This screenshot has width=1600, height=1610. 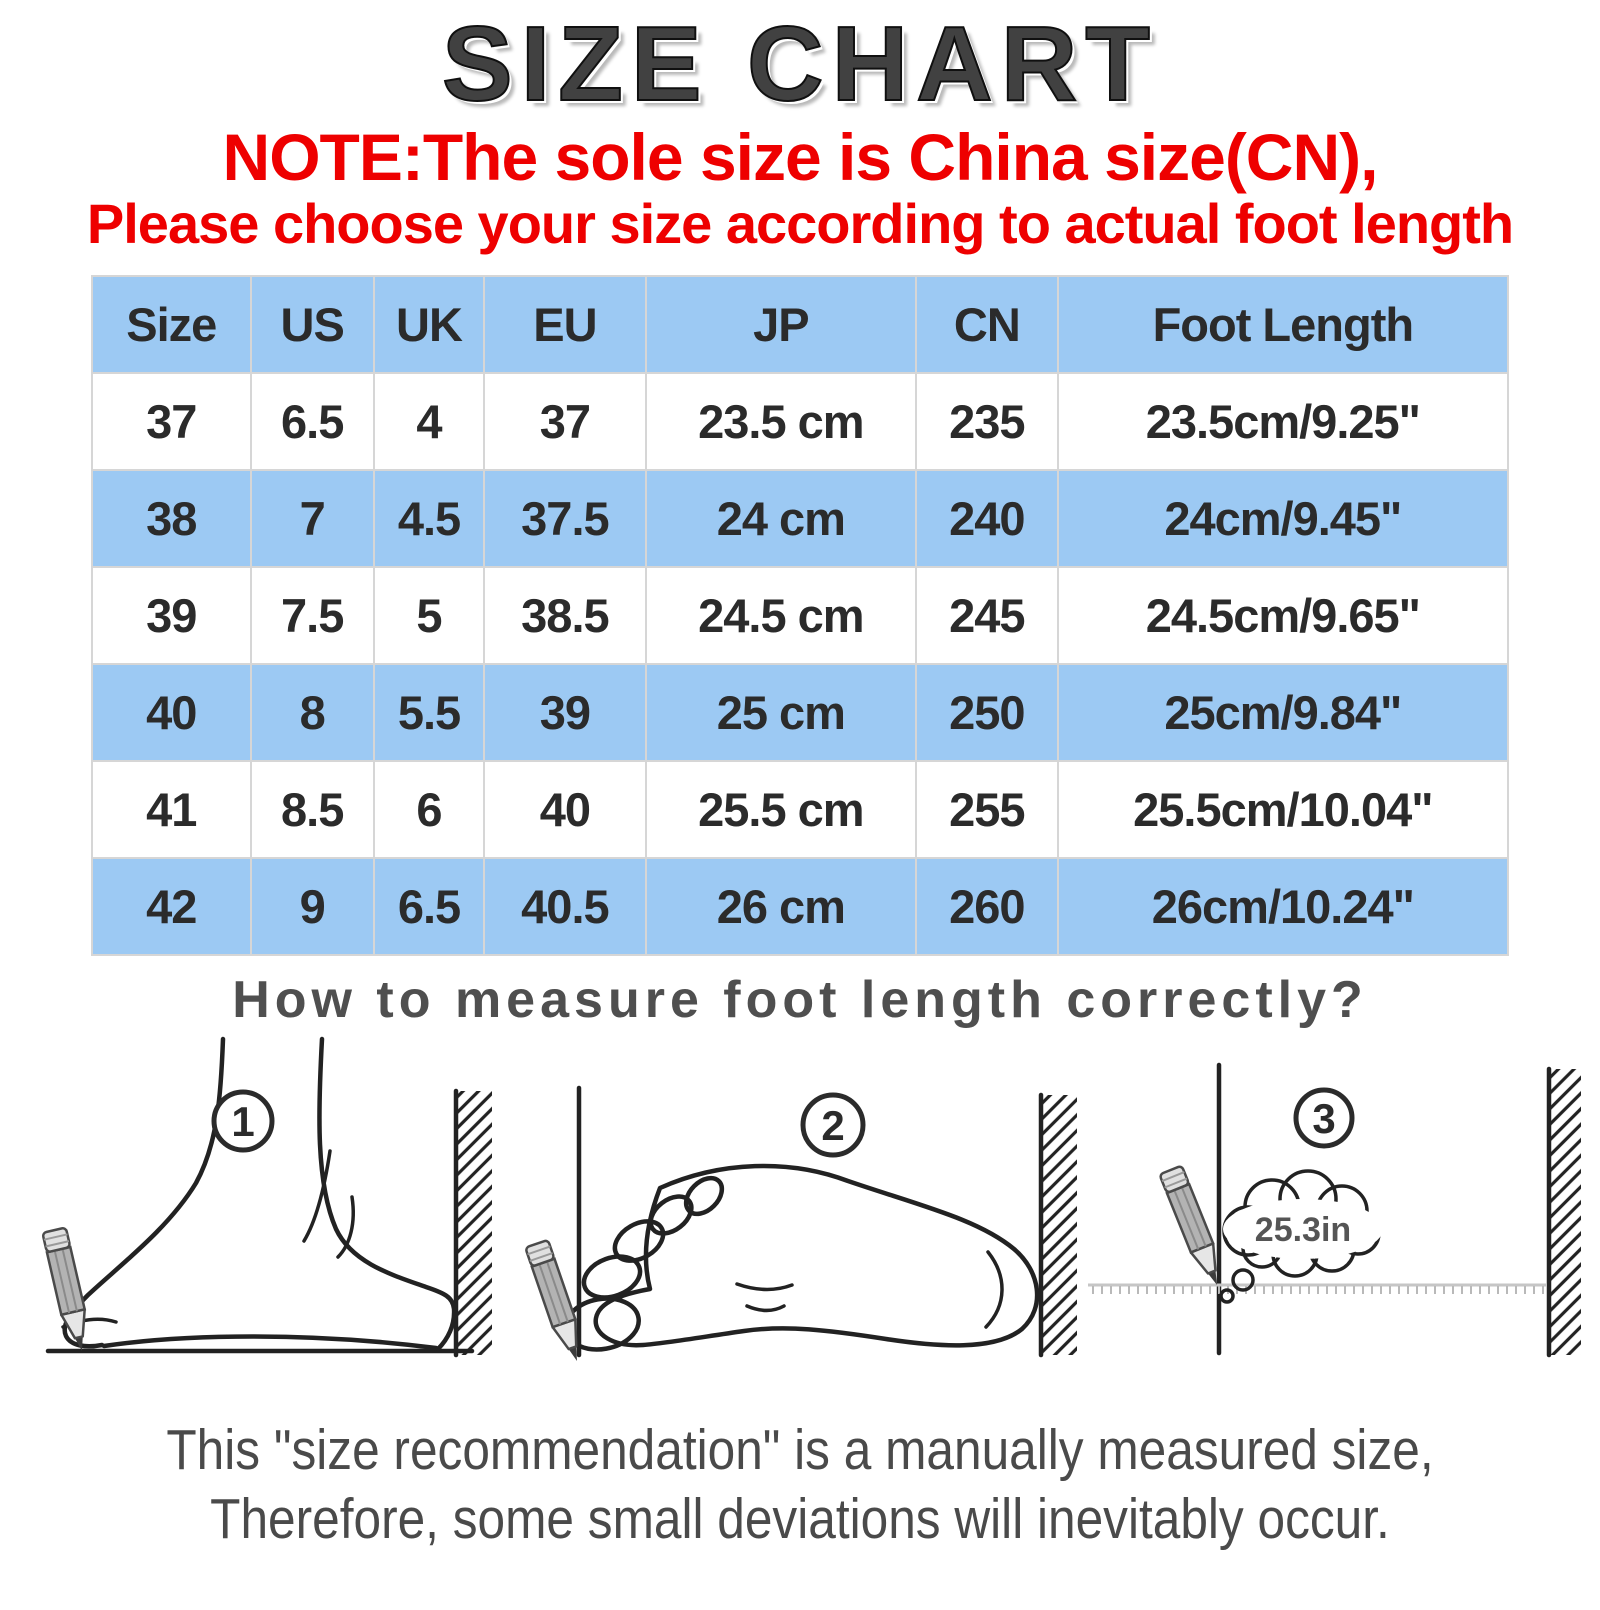 I want to click on cell-cn: 240, so click(x=987, y=518).